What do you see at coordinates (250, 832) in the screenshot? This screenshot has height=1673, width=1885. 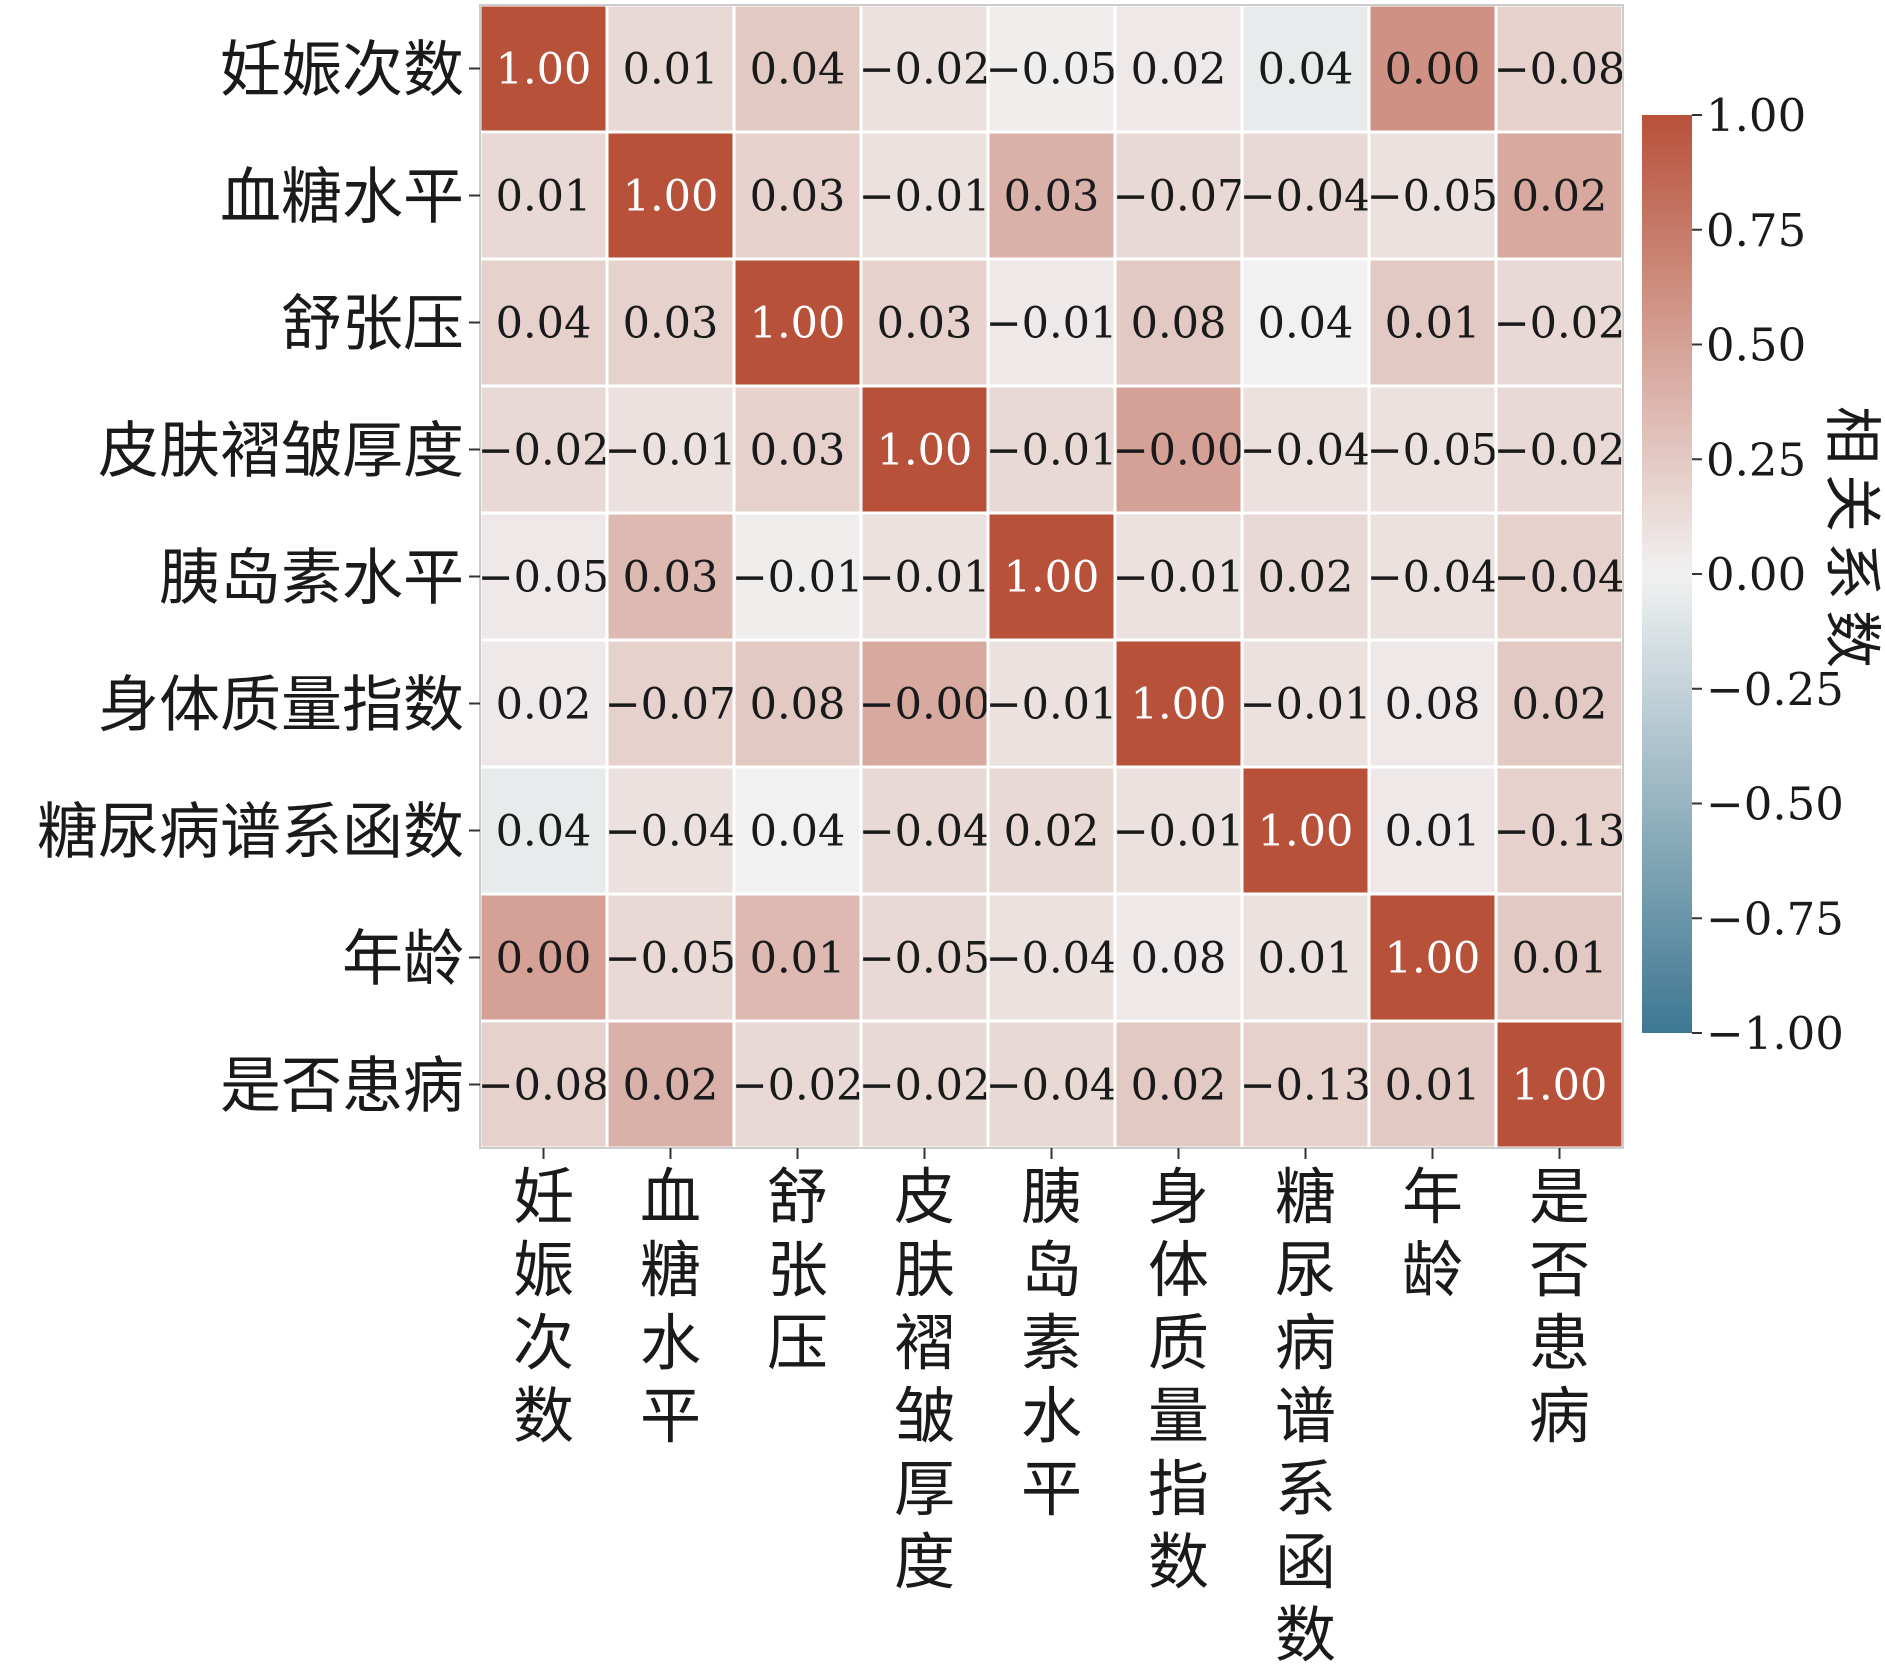 I see `y-axis-label: 糖尿病谱系函数` at bounding box center [250, 832].